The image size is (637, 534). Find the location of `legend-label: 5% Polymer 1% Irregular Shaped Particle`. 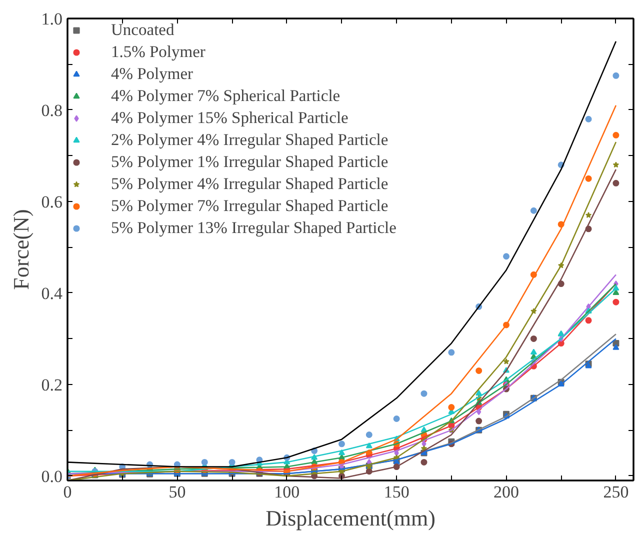

legend-label: 5% Polymer 1% Irregular Shaped Particle is located at coordinates (249, 162).